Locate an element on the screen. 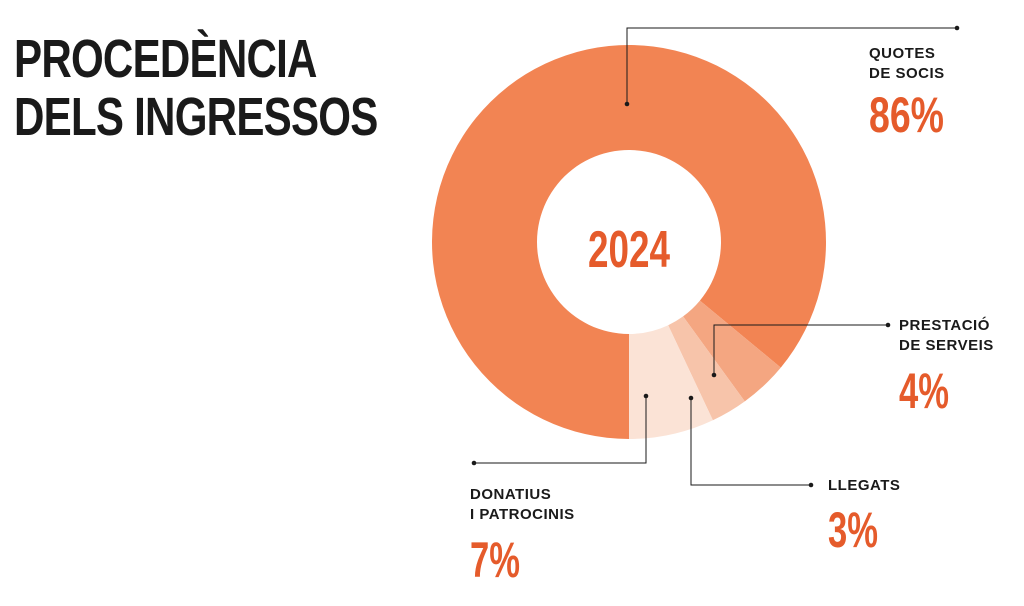  center-year-label: 2024 is located at coordinates (629, 250).